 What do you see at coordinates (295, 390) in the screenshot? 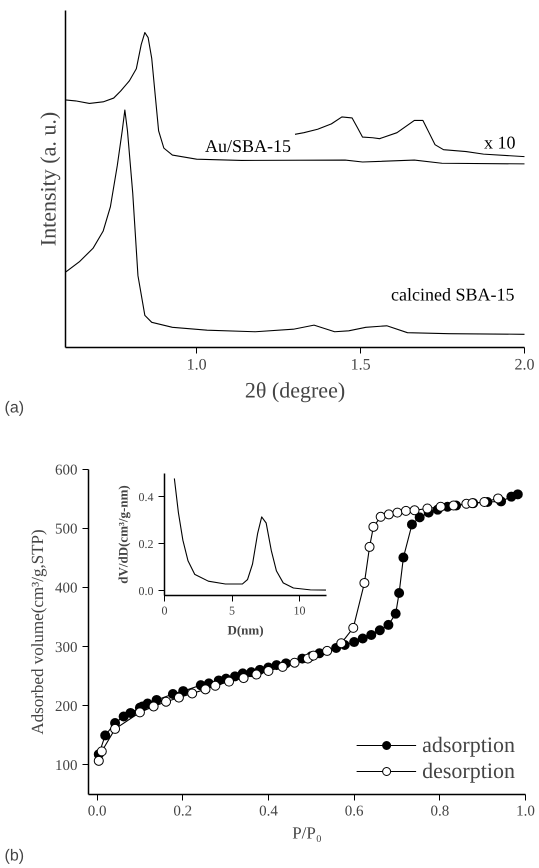
I see `x-axis-title: 2θ (degree)` at bounding box center [295, 390].